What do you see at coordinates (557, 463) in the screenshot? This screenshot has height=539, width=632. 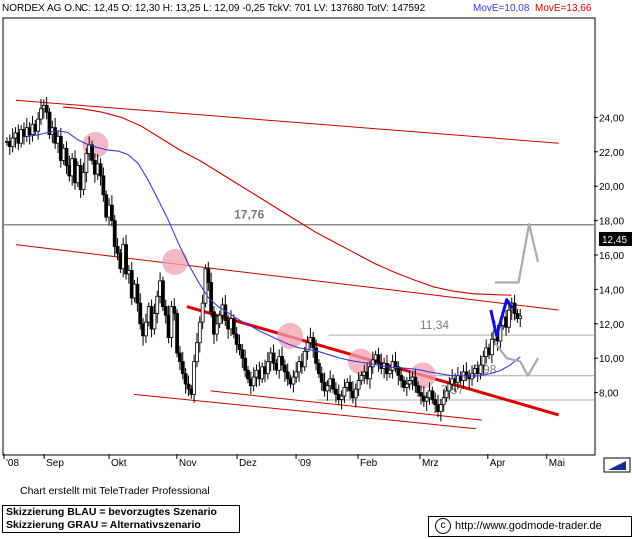 I see `x-tick-label: Mai` at bounding box center [557, 463].